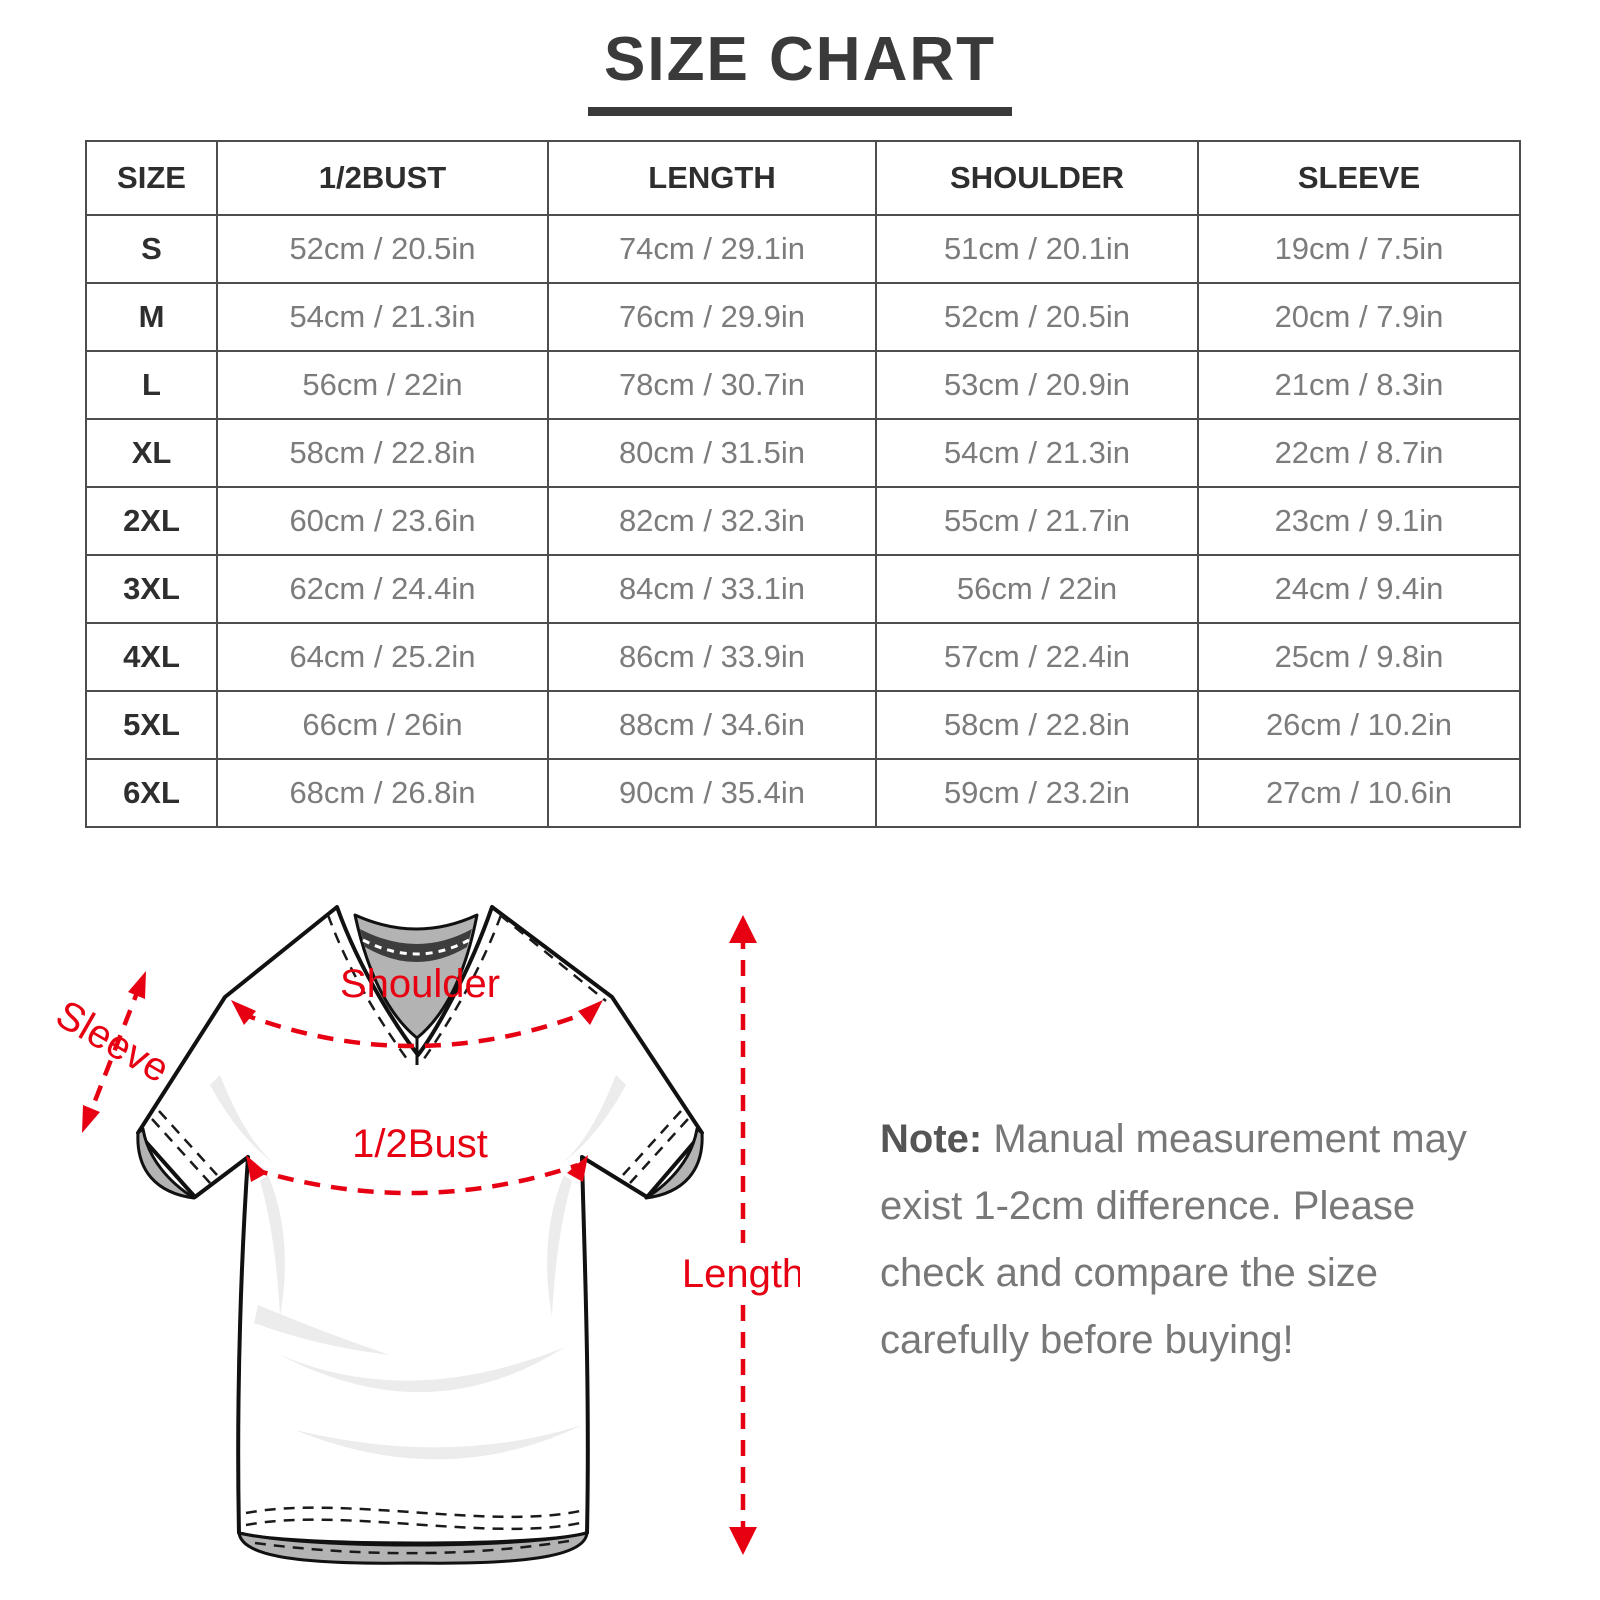 The image size is (1600, 1600). I want to click on measurement-cell: 62cm / 24.4in, so click(382, 589).